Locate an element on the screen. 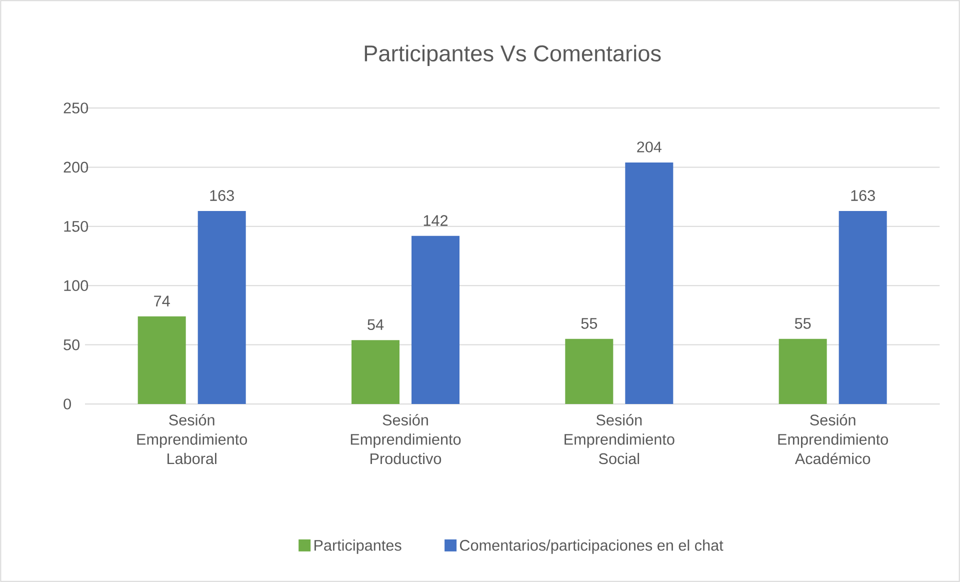  y-tick-label: 150 is located at coordinates (76, 226).